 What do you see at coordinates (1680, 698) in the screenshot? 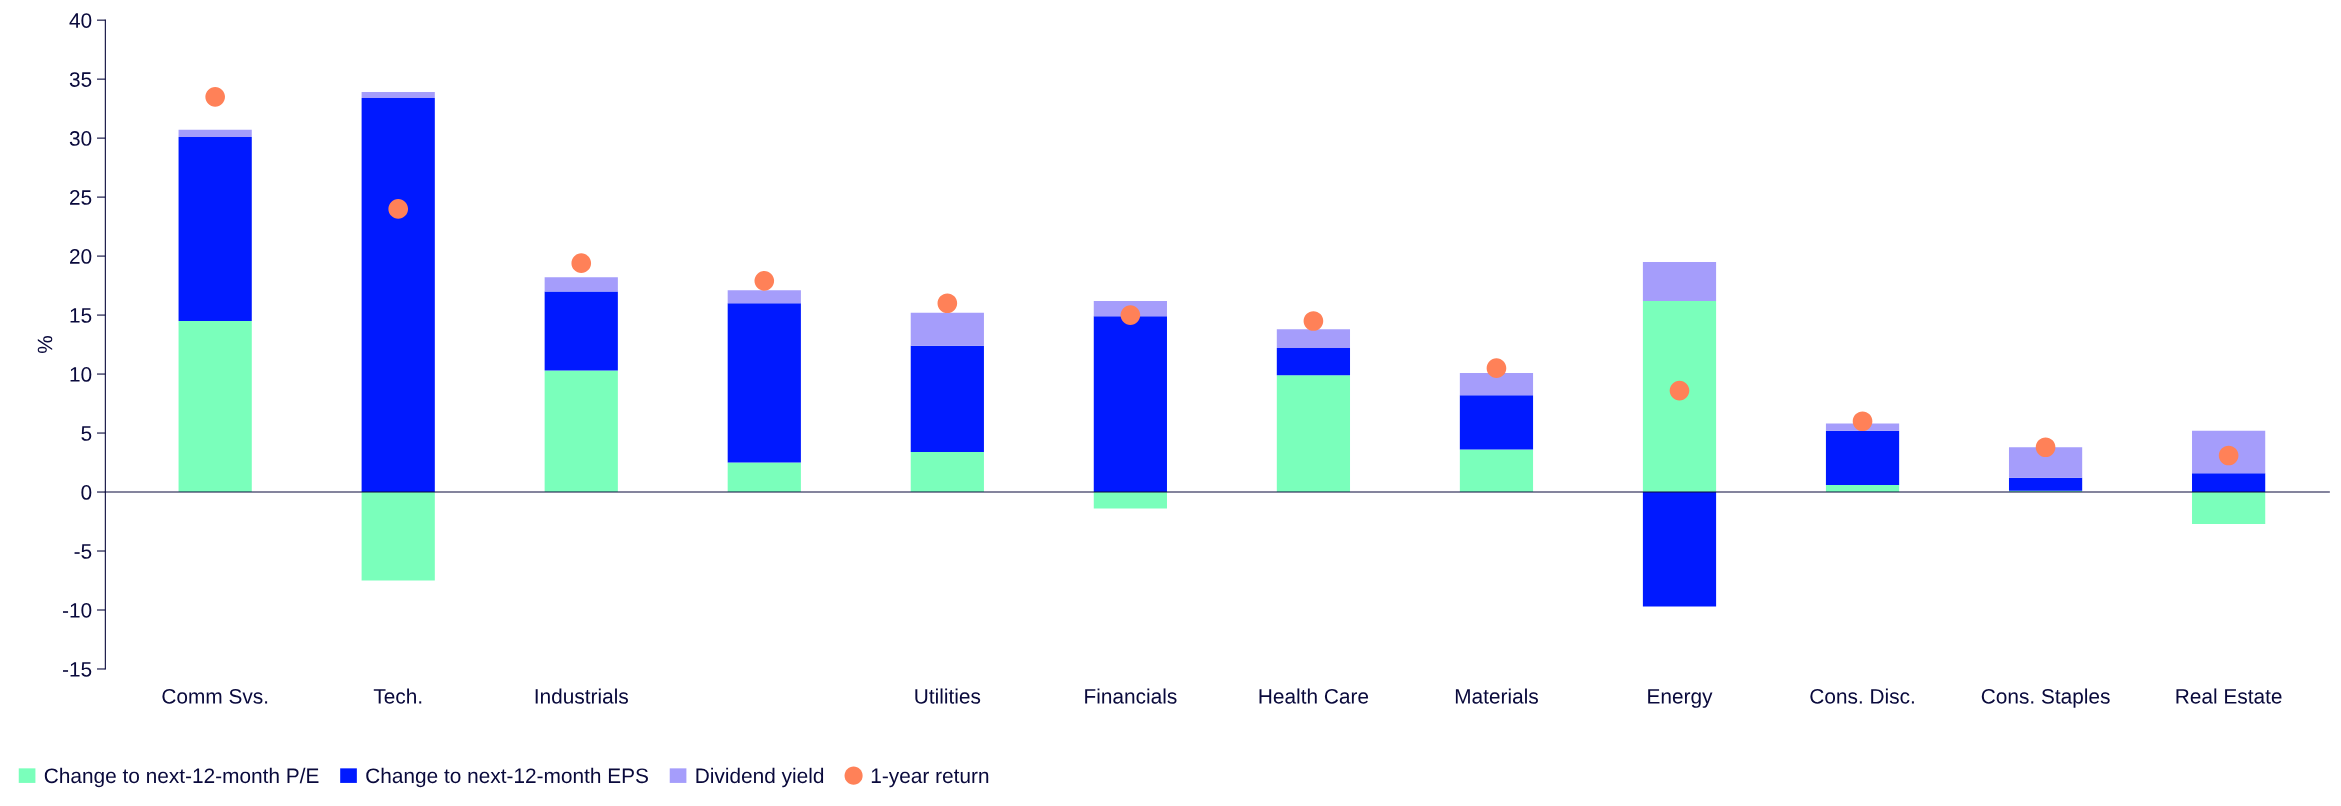
I see `x-tick-label: Energy` at bounding box center [1680, 698].